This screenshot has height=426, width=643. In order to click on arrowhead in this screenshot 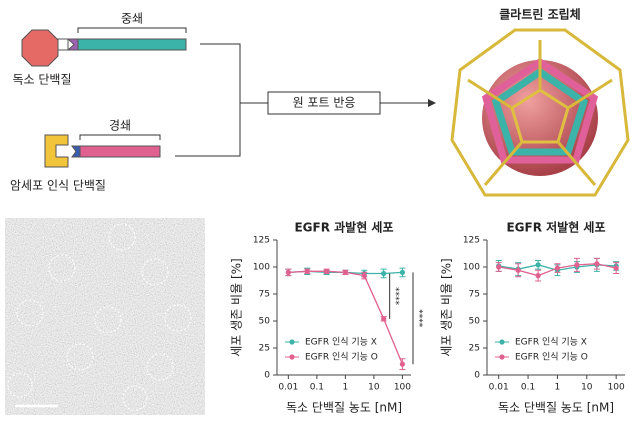, I will do `click(432, 103)`.